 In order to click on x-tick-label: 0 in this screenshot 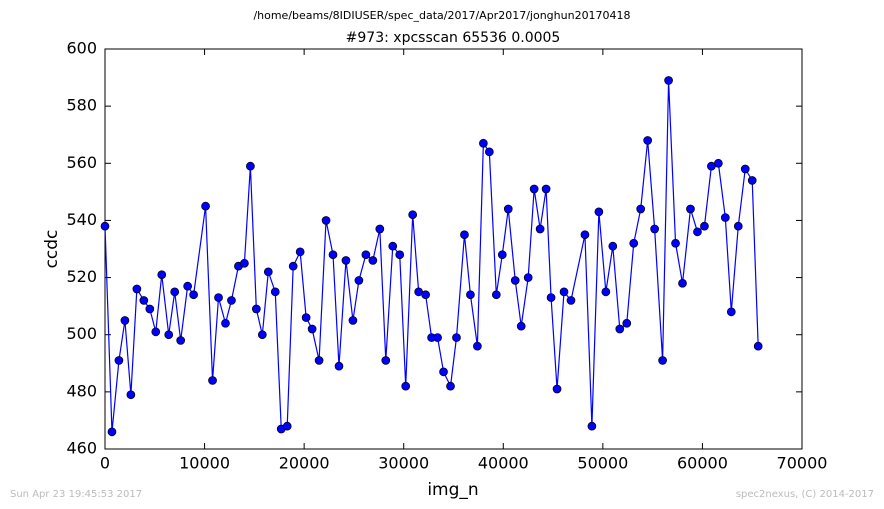, I will do `click(105, 463)`.